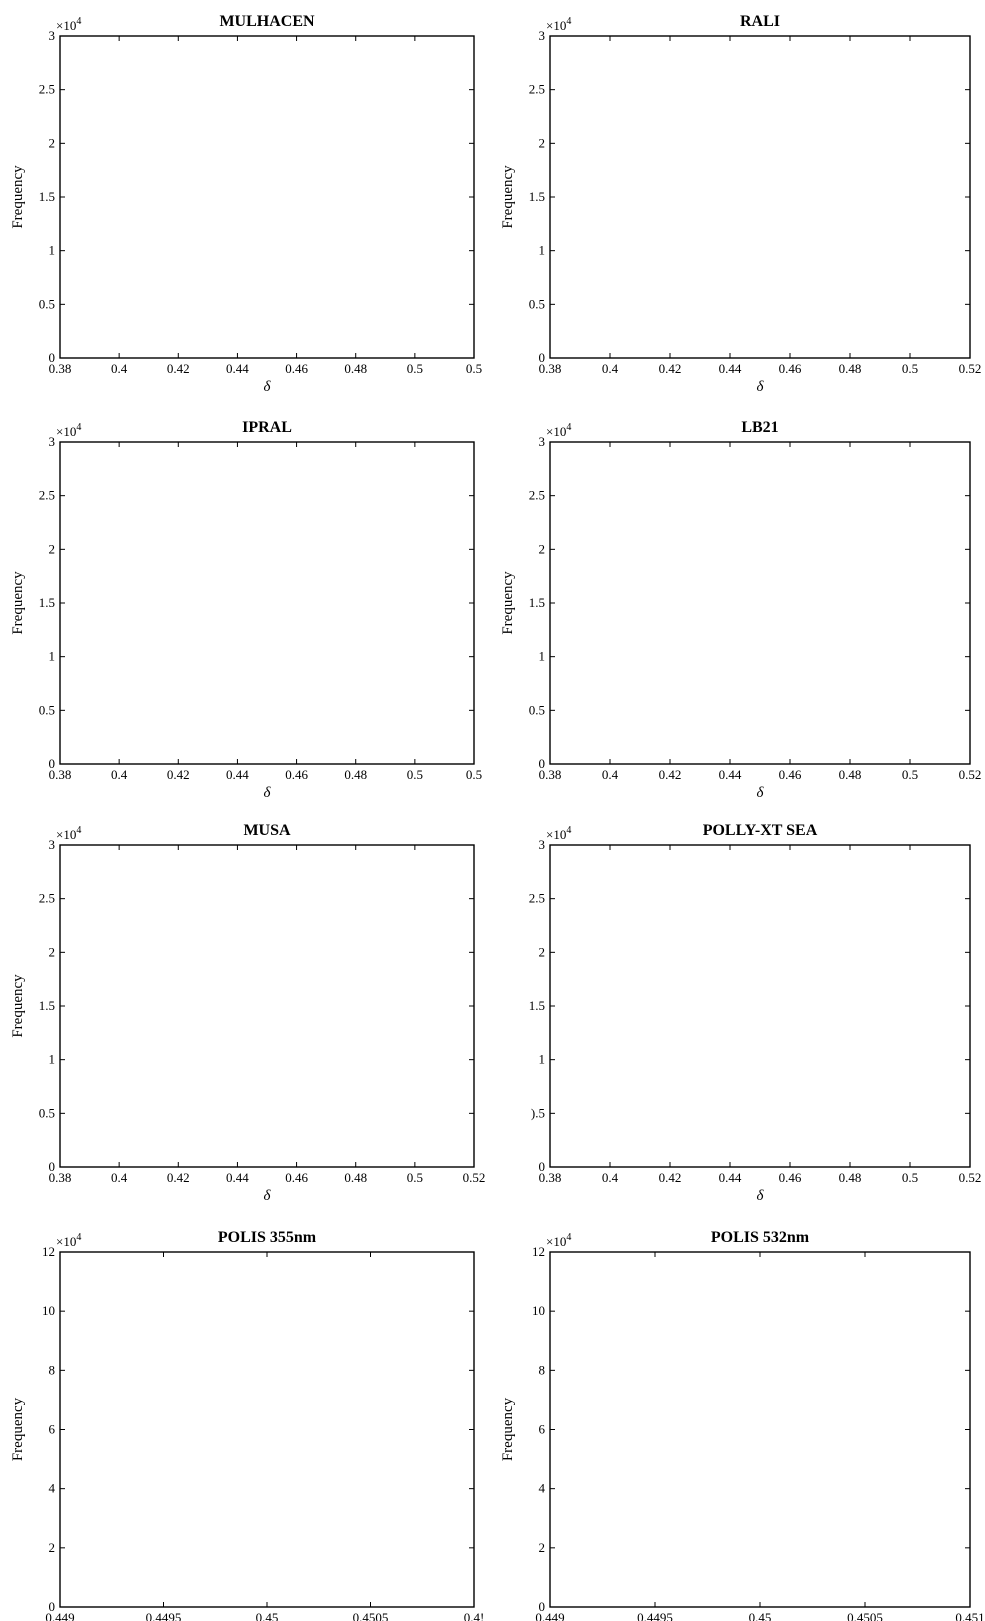 The height and width of the screenshot is (1621, 985). What do you see at coordinates (267, 21) in the screenshot?
I see `panel-title: MULHACEN` at bounding box center [267, 21].